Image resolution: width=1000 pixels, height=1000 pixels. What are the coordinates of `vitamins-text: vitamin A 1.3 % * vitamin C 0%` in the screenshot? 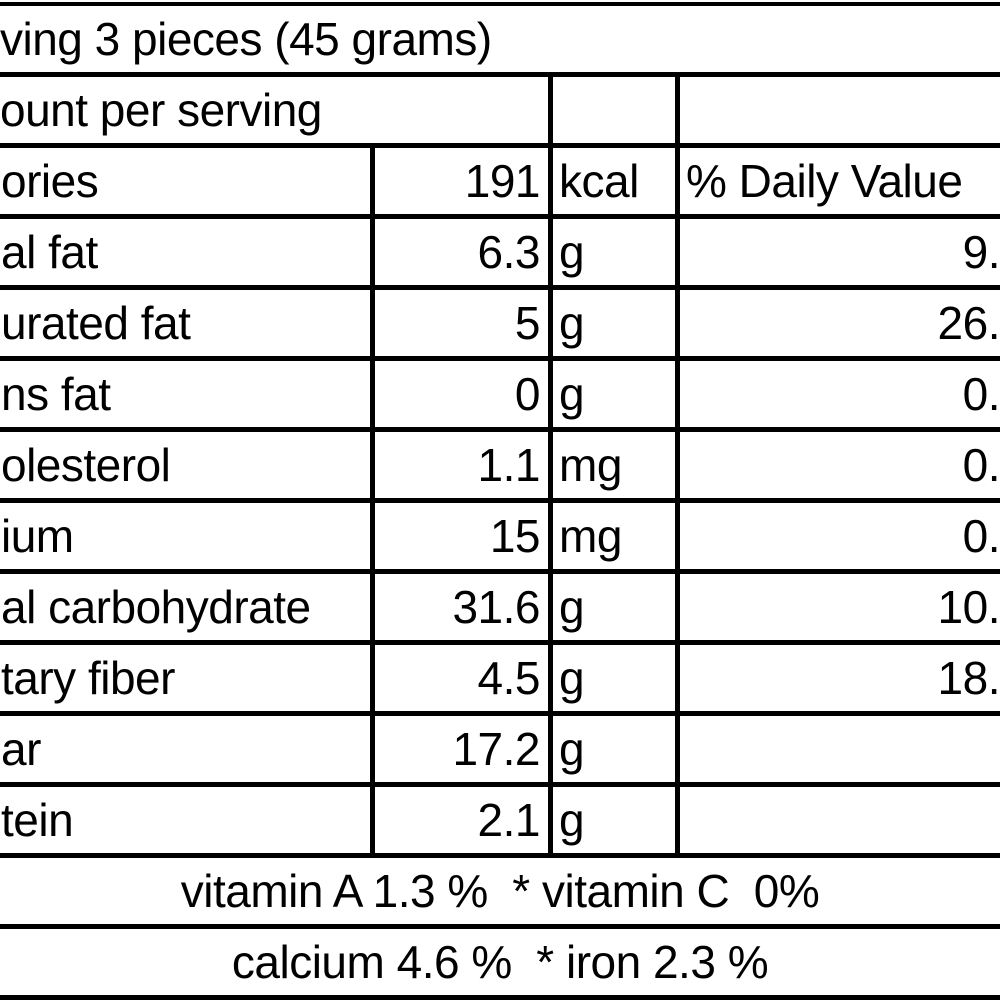 It's located at (500, 891).